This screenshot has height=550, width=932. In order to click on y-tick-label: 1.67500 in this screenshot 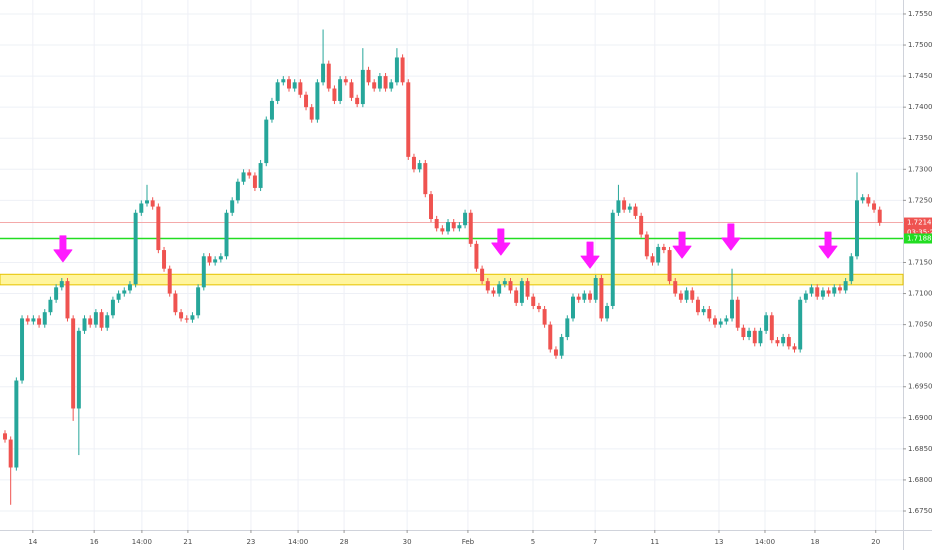, I will do `click(920, 511)`.